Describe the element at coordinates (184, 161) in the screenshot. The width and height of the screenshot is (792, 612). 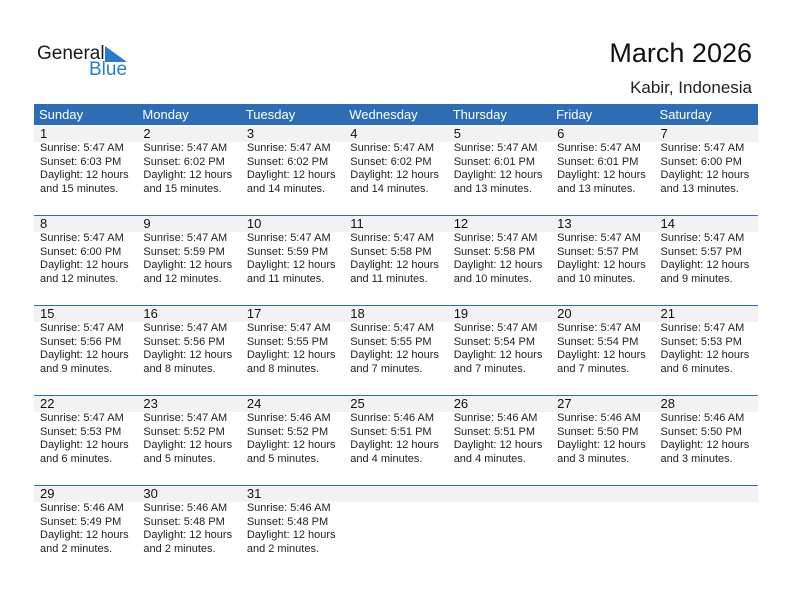
I see `sunset-time: Sunset: 6:02 PM` at that location.